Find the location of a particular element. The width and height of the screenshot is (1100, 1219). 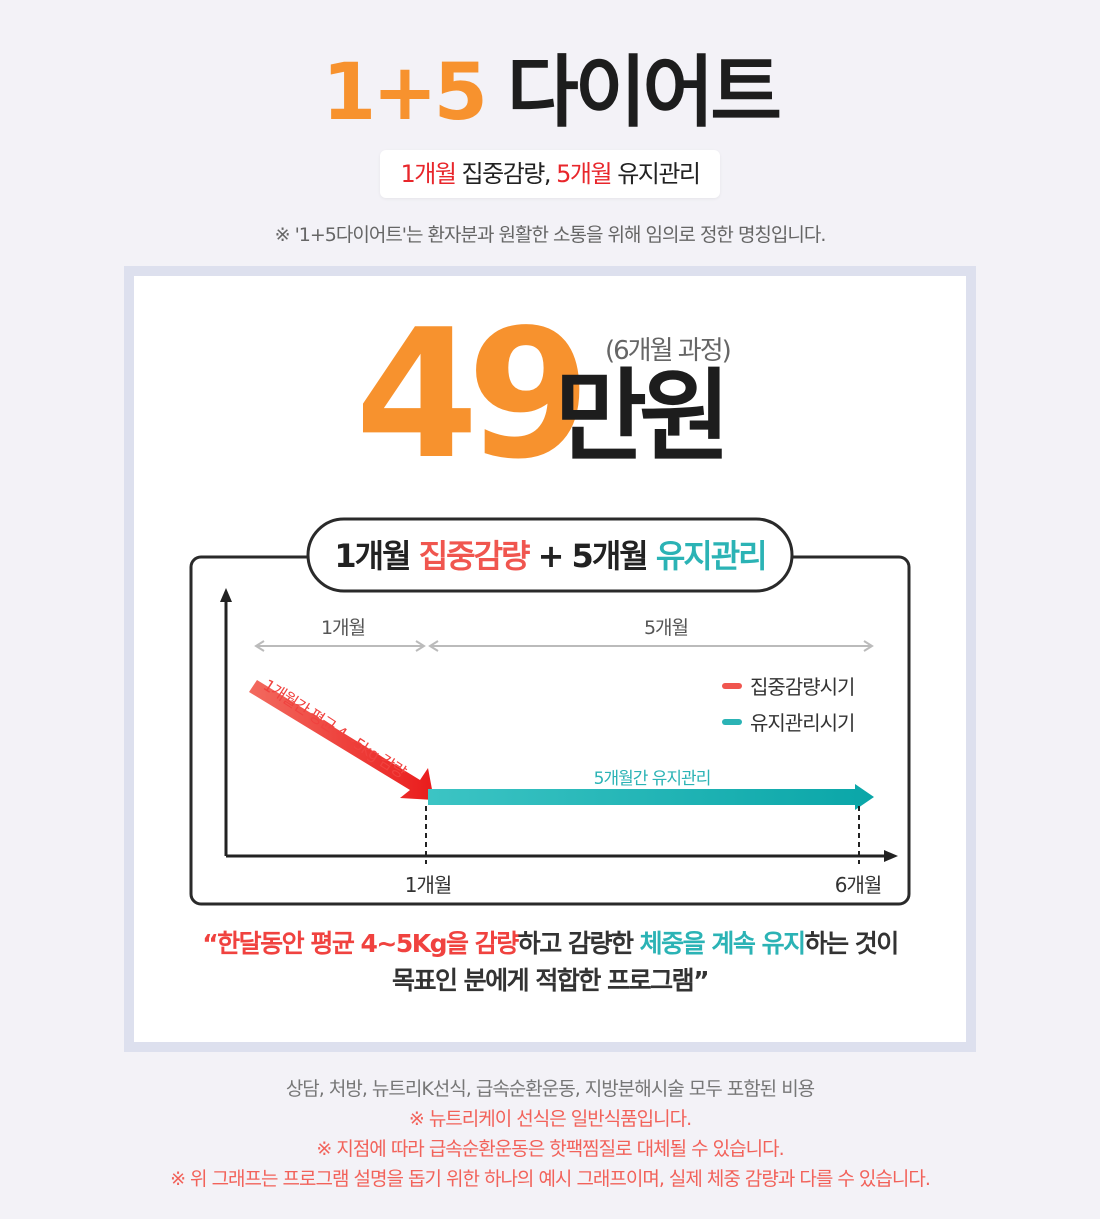

diagram-pill is located at coordinates (550, 555).